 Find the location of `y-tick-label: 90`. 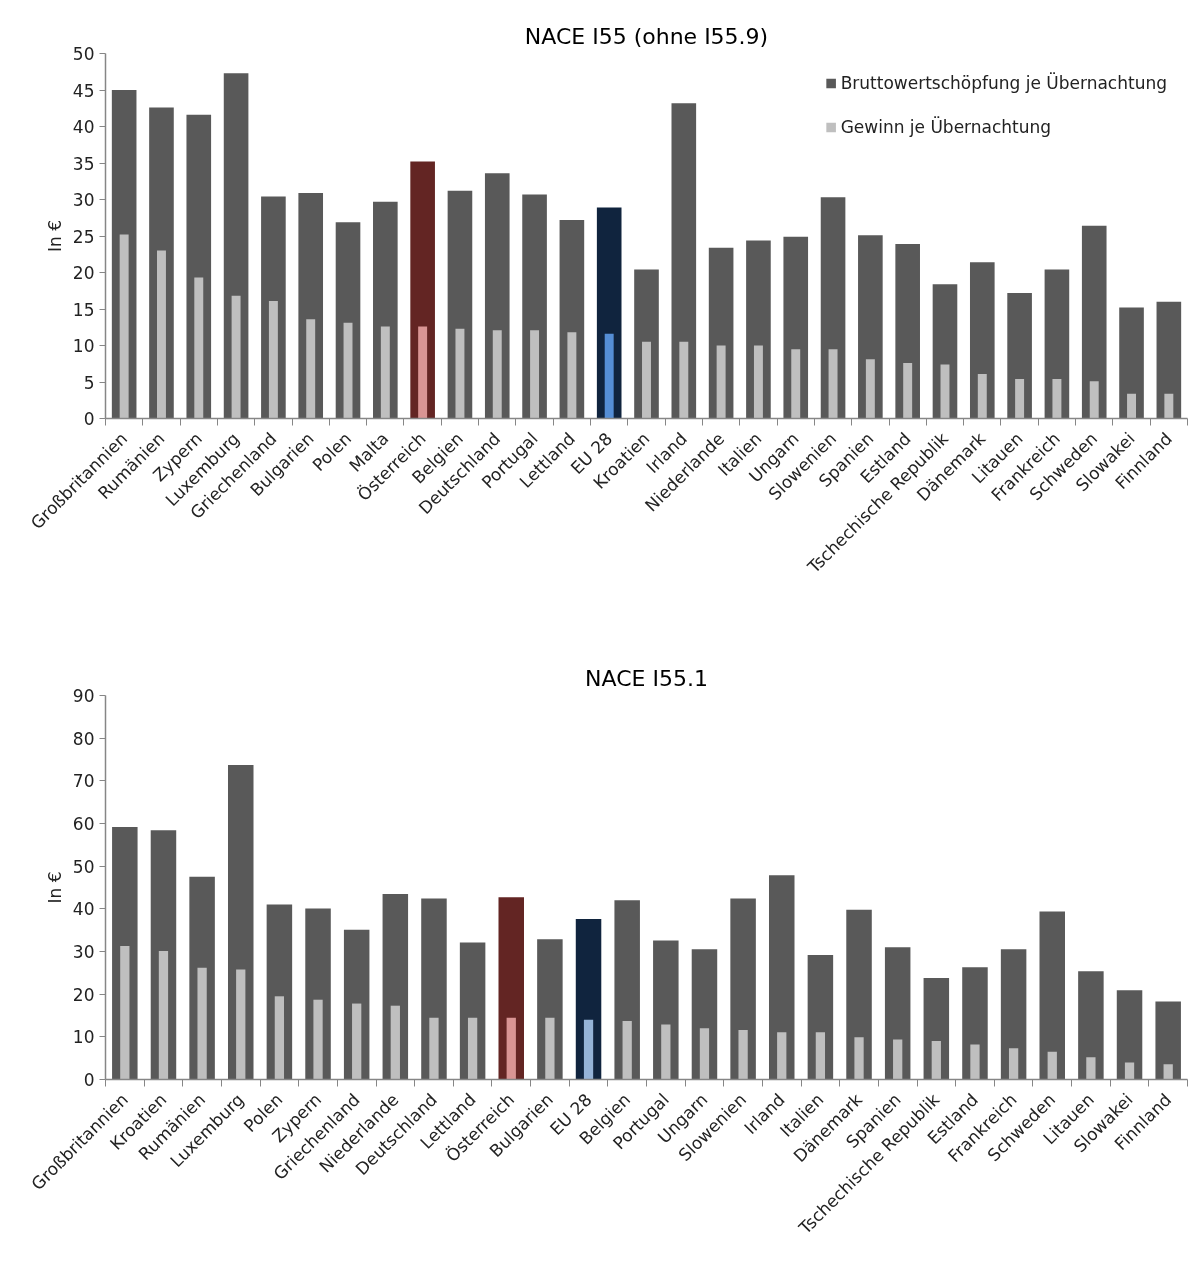

y-tick-label: 90 is located at coordinates (83, 696).